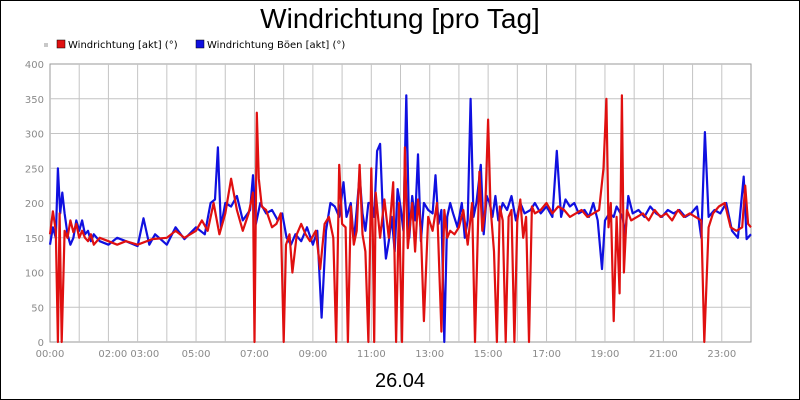 This screenshot has height=400, width=800. Describe the element at coordinates (34, 135) in the screenshot. I see `y-tick-label: 300` at that location.